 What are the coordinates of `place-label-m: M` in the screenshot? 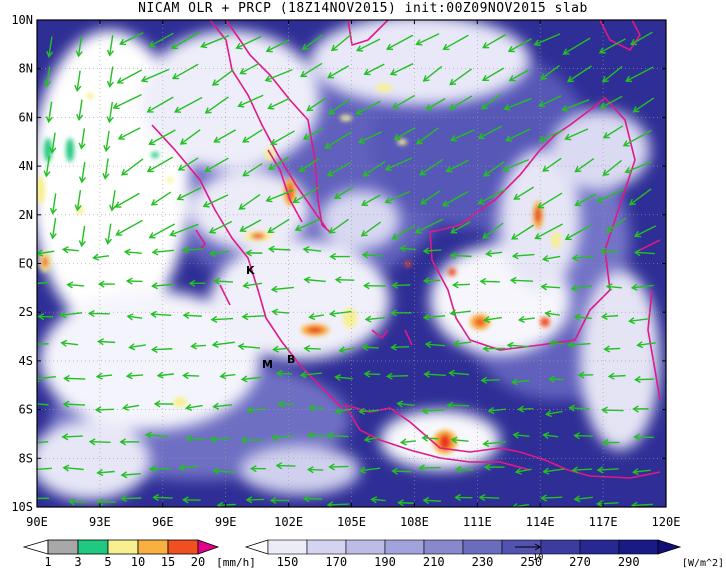 It's located at (267, 364).